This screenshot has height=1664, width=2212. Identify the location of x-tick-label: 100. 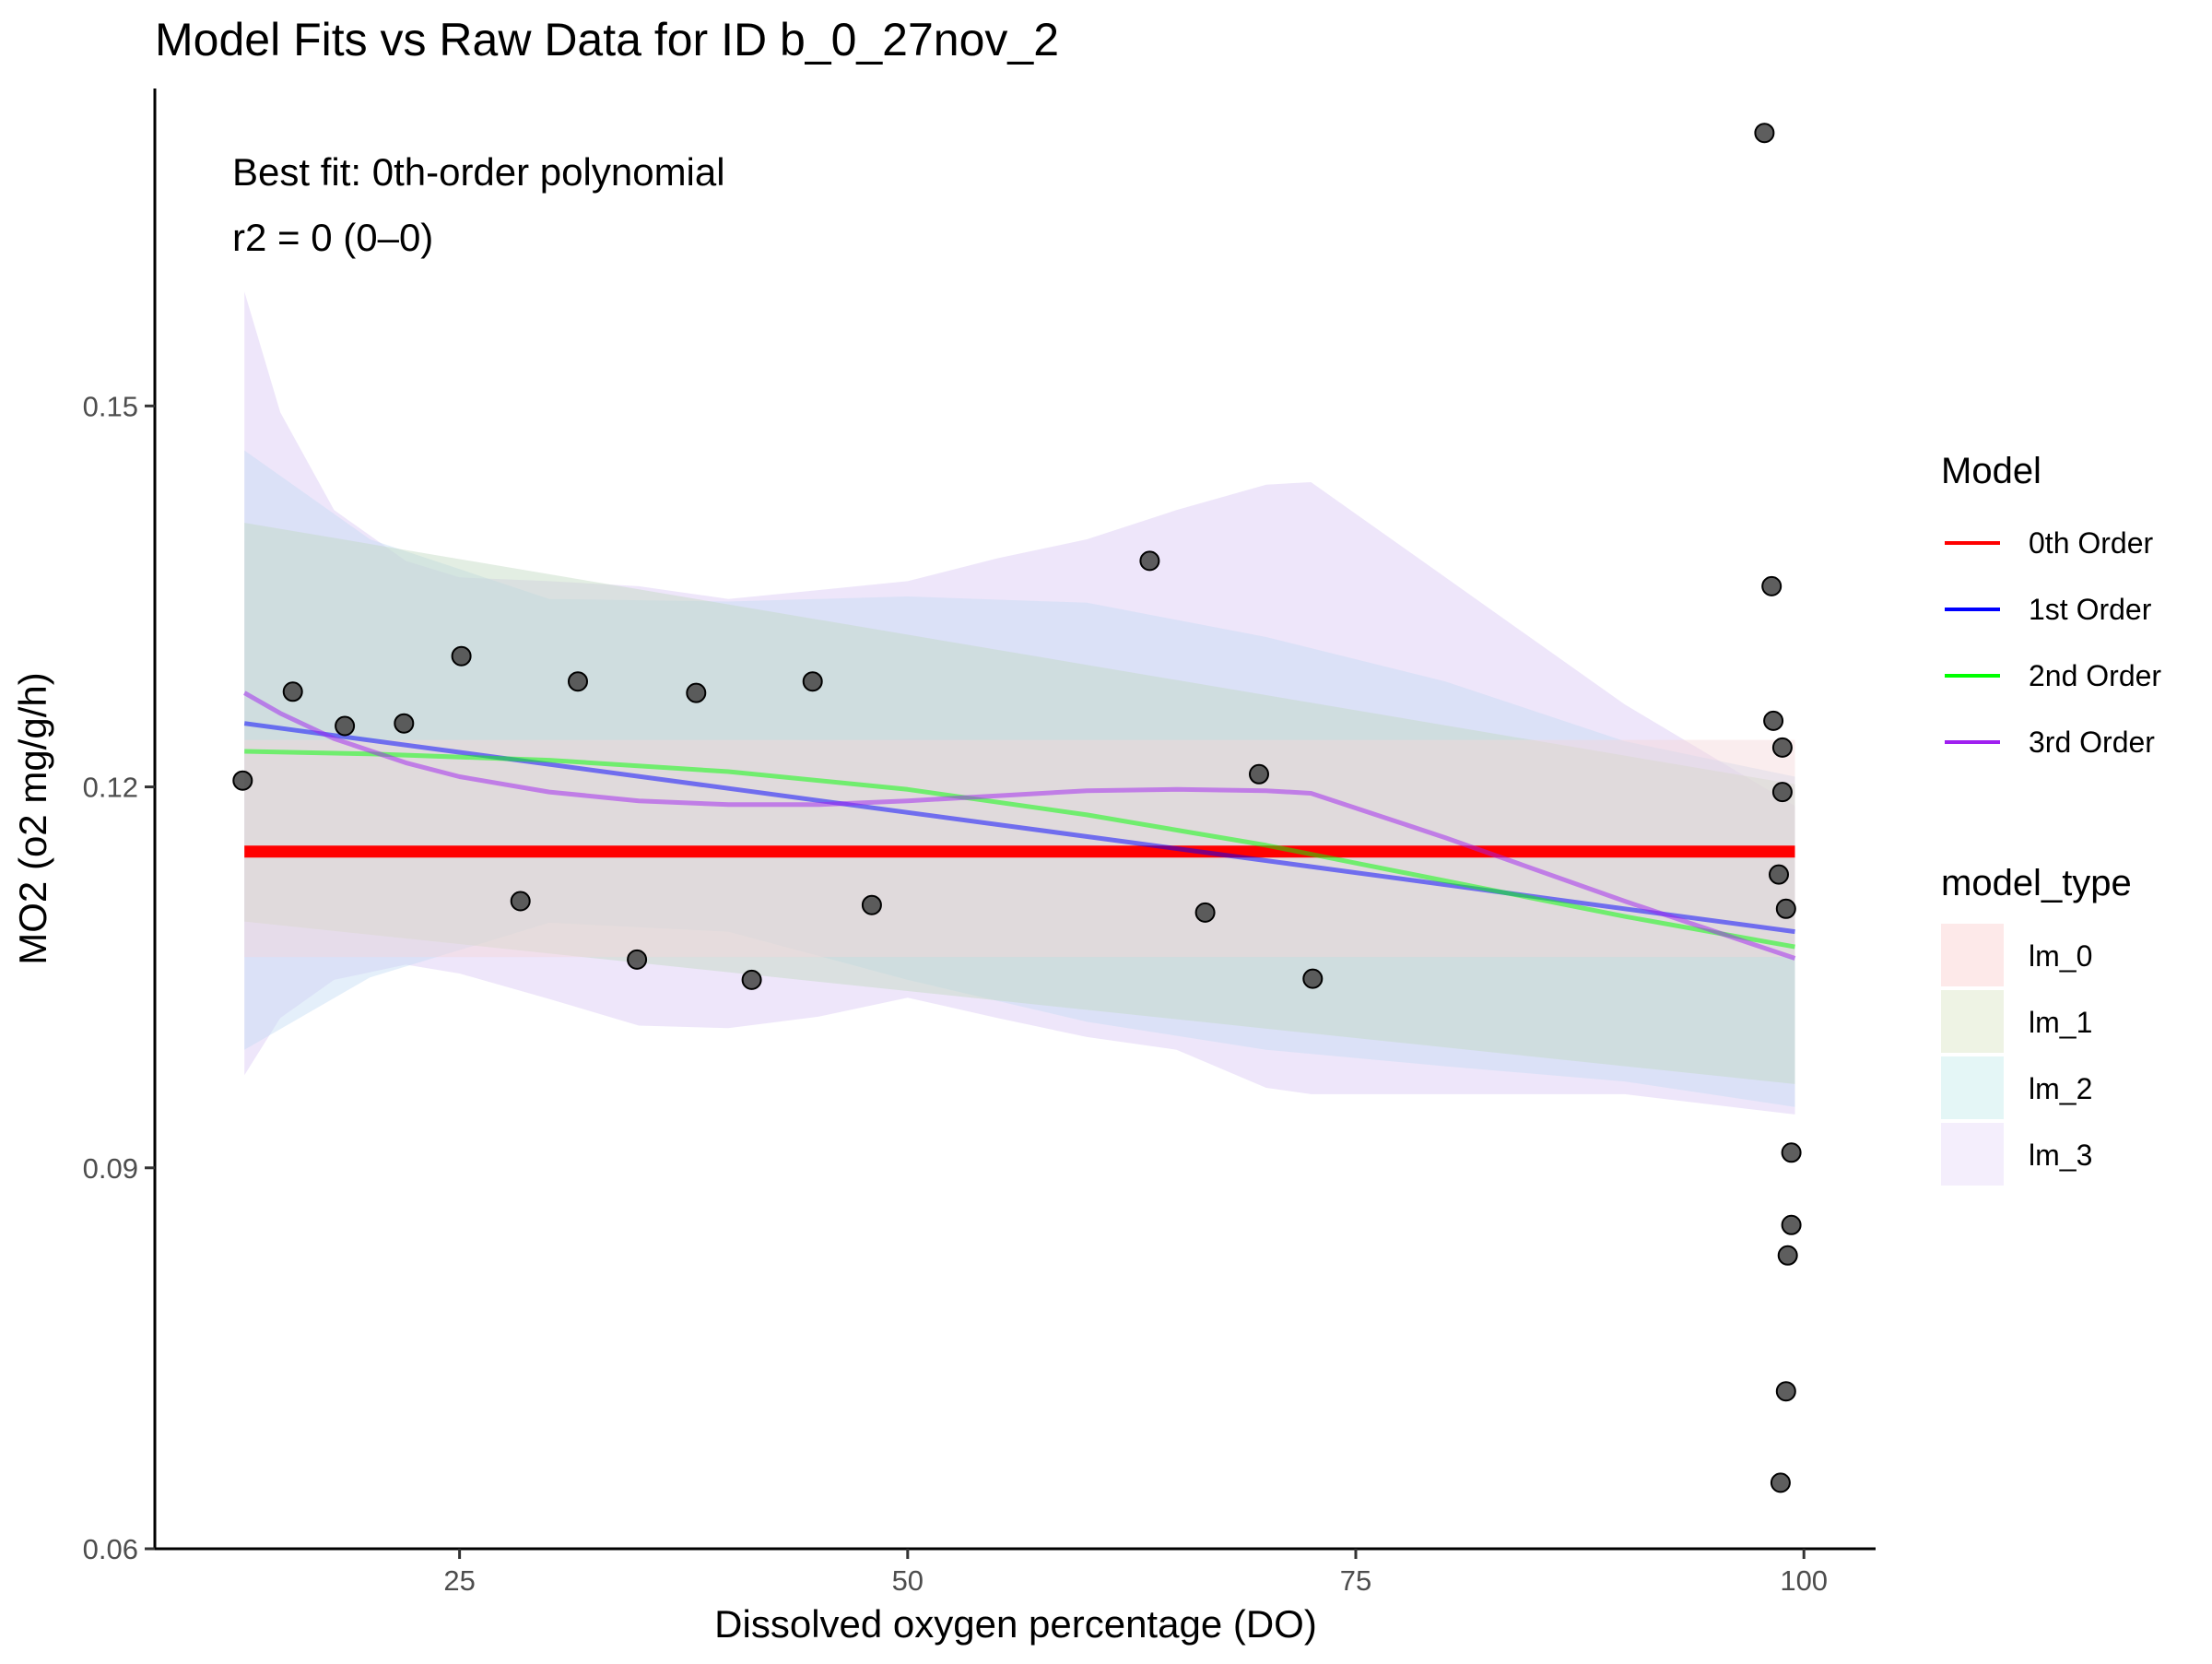
(1804, 1580).